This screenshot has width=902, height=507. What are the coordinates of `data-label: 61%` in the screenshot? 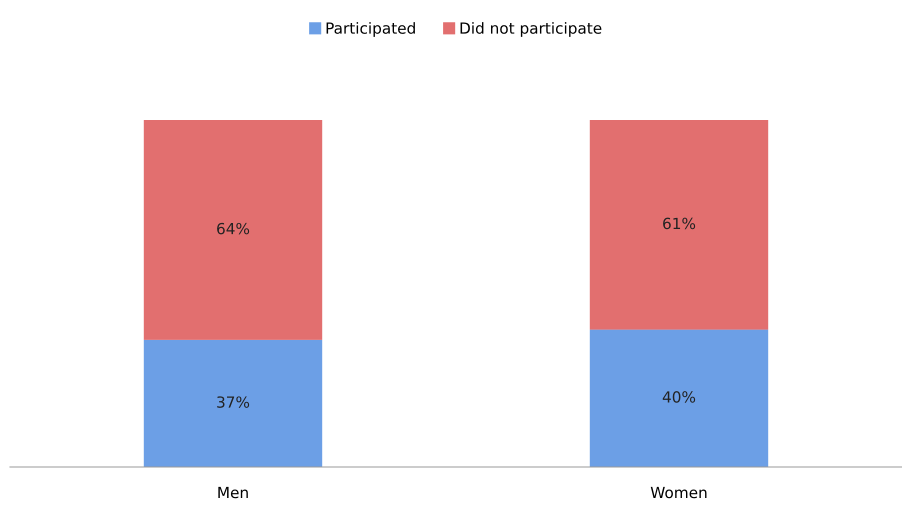 It's located at (679, 224).